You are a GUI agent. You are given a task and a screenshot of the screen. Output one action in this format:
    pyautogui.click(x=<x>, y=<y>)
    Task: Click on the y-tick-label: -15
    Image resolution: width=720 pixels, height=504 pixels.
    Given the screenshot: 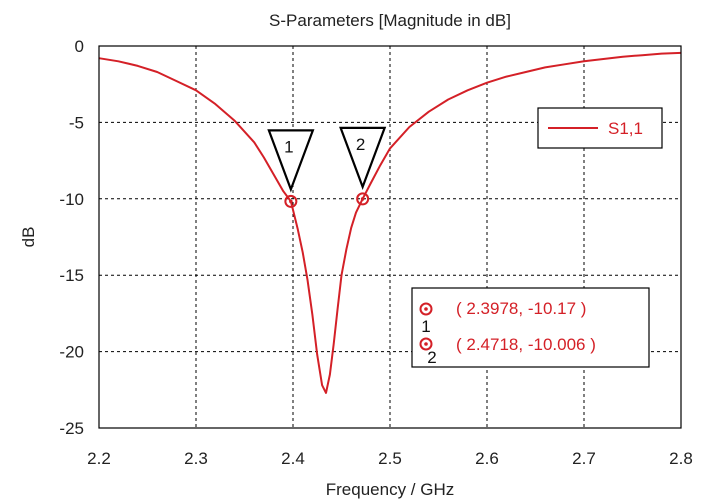 What is the action you would take?
    pyautogui.click(x=71, y=275)
    